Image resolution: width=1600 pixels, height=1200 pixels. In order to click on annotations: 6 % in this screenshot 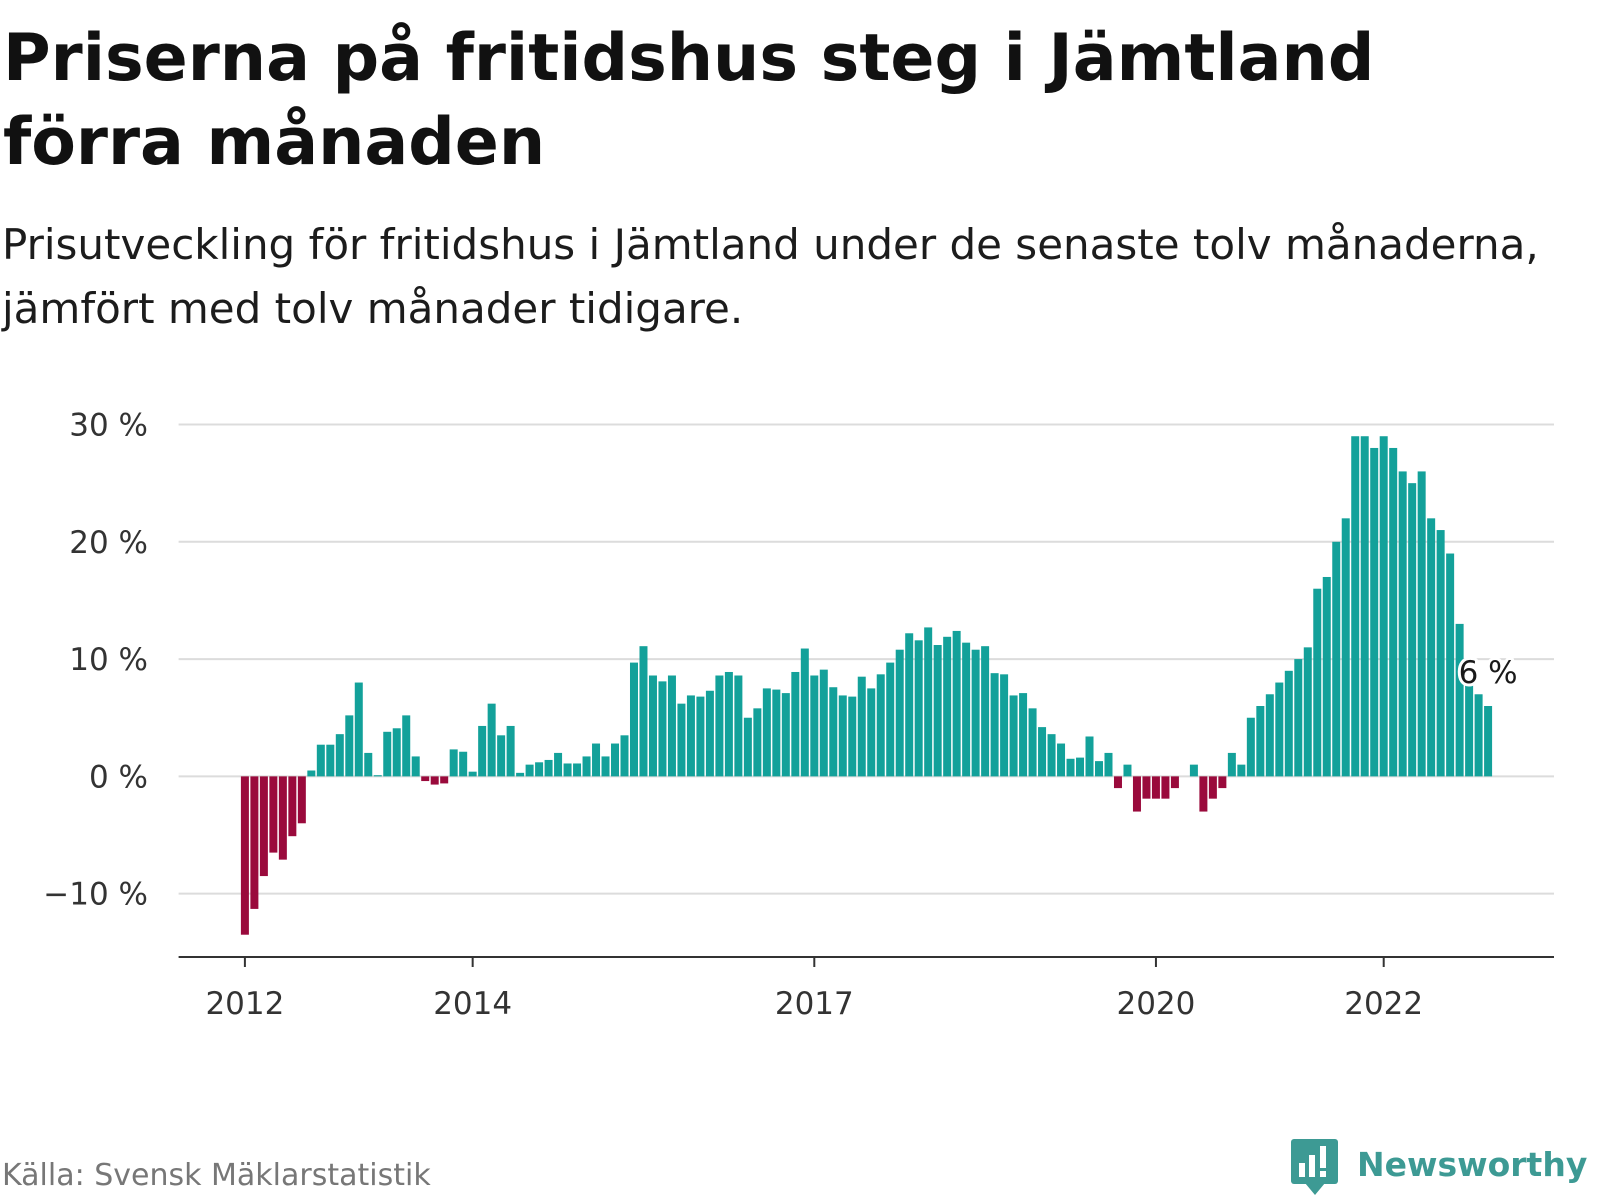, I will do `click(1488, 673)`.